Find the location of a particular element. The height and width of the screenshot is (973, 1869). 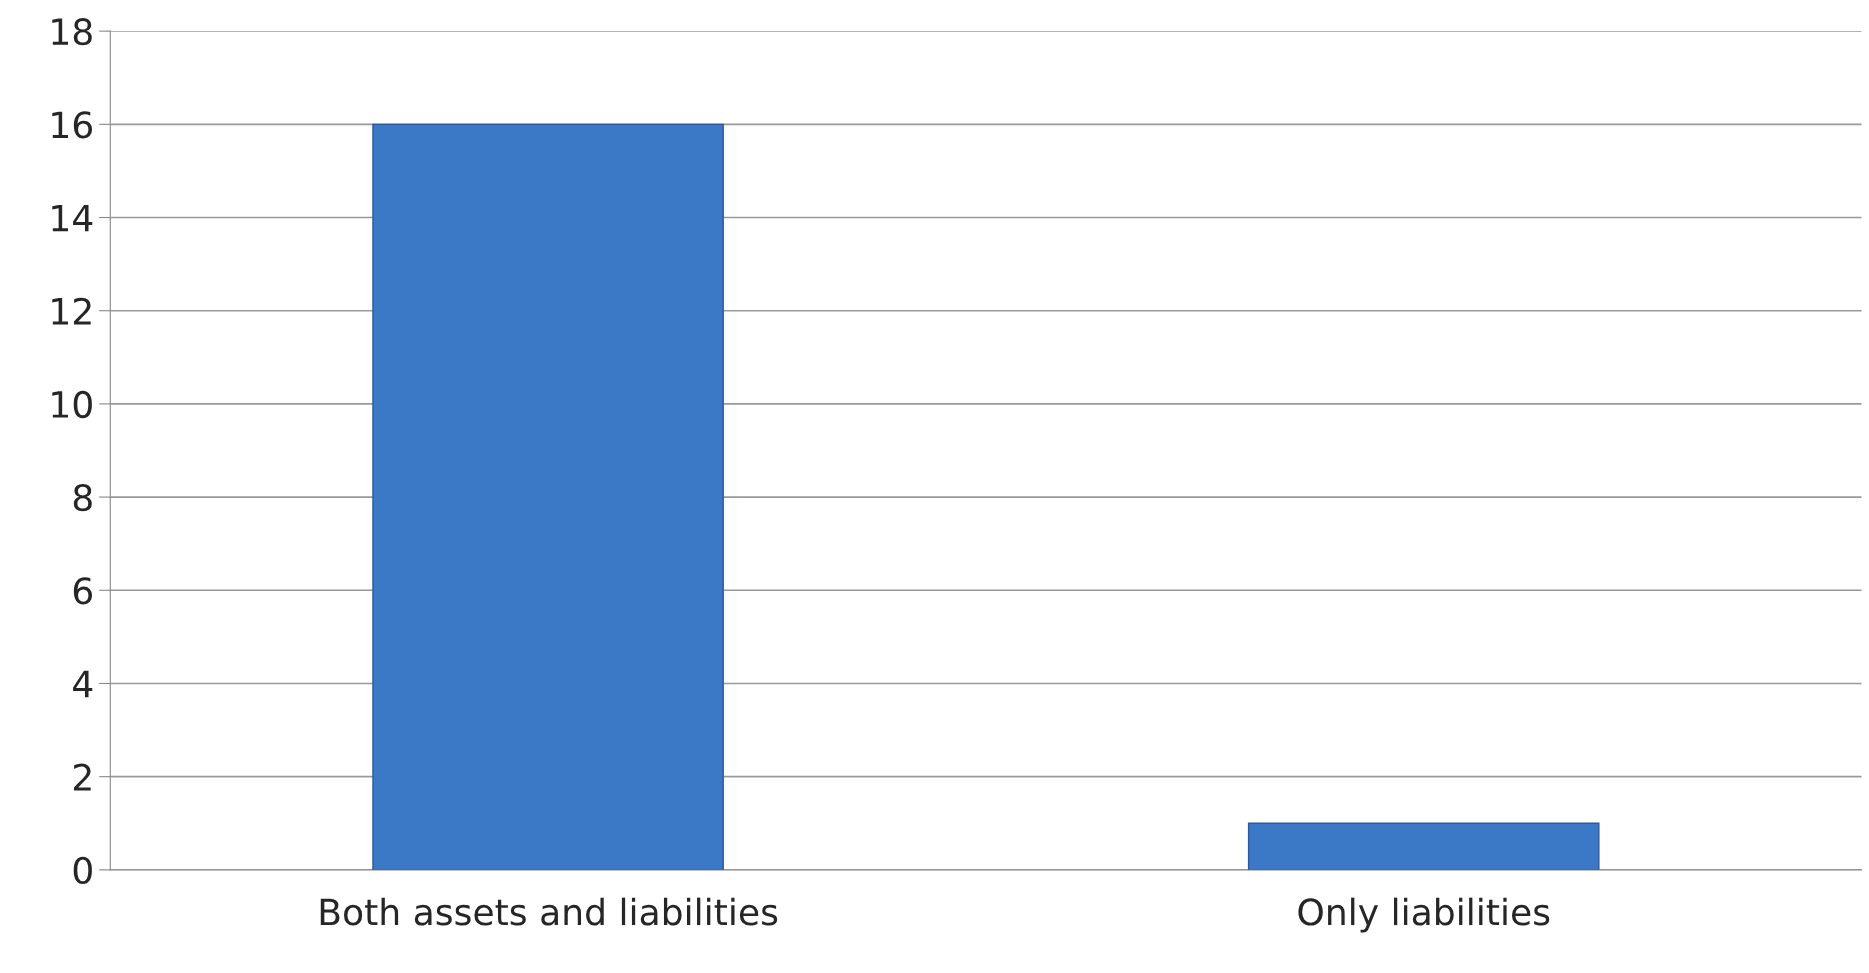

y-tick-label: 8 is located at coordinates (82, 498).